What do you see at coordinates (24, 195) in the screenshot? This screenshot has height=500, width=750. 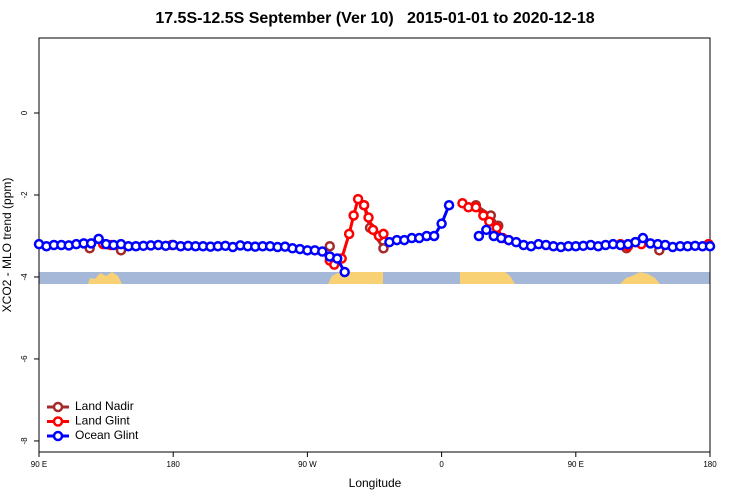 I see `y-tick-label: -2` at bounding box center [24, 195].